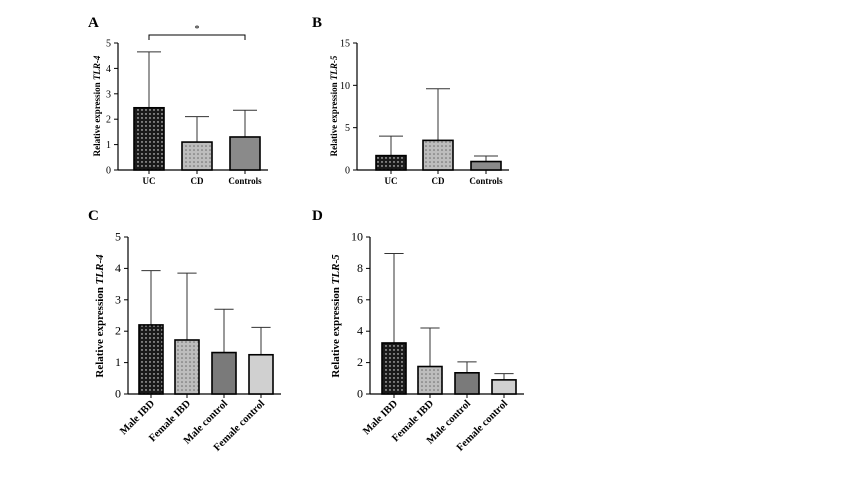 The width and height of the screenshot is (850, 478). Describe the element at coordinates (93, 216) in the screenshot. I see `panel-letter: C` at that location.